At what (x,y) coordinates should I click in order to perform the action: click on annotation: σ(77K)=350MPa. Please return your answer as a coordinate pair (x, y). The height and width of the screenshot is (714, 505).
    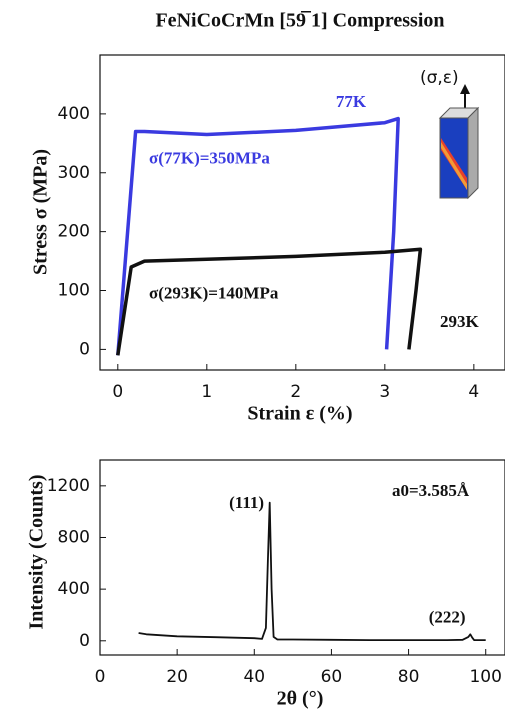
    Looking at the image, I should click on (209, 158).